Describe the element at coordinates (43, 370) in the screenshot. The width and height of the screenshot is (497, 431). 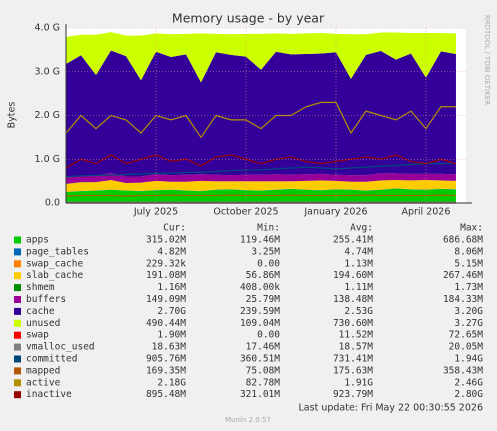
I see `legend-label: mapped` at that location.